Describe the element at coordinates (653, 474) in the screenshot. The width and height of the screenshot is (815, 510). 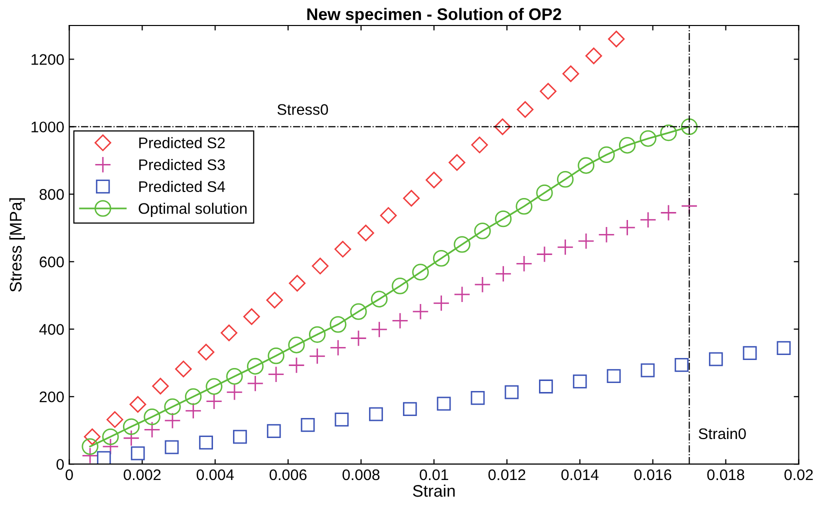
I see `x-tick-label: 0.016` at that location.